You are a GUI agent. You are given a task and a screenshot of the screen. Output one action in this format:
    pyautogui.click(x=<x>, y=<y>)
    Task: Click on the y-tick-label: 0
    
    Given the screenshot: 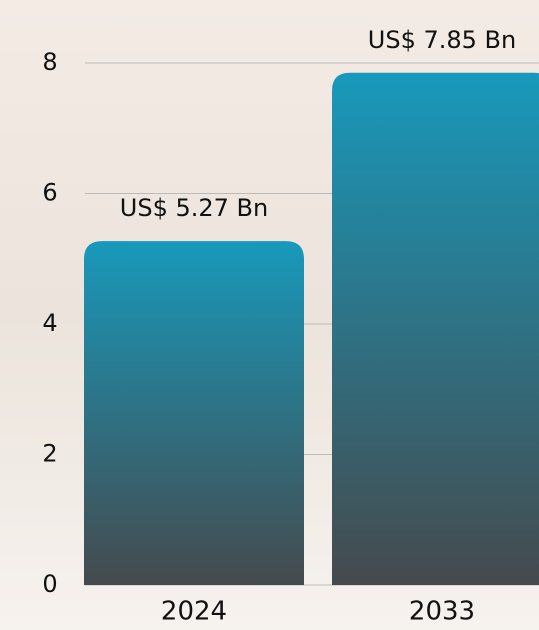 What is the action you would take?
    pyautogui.click(x=49, y=584)
    